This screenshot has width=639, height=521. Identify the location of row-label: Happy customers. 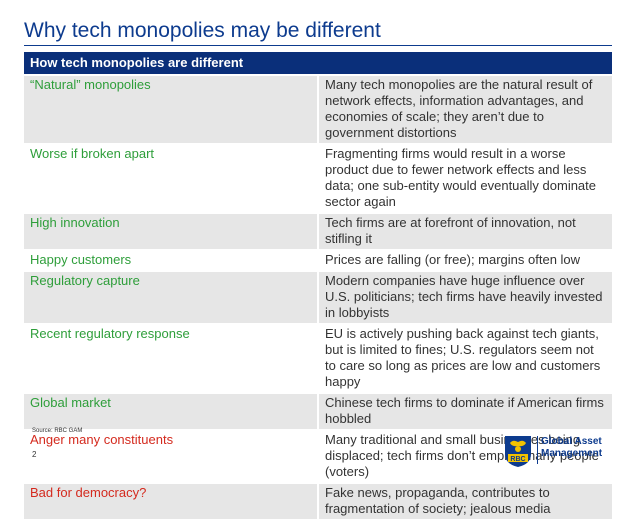
(171, 261).